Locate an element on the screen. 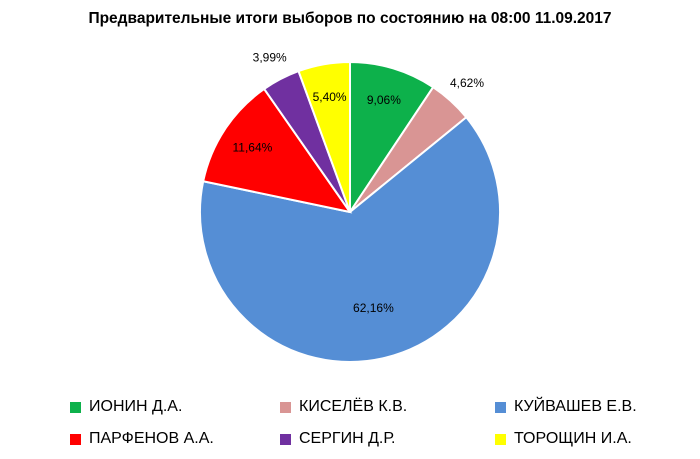 The width and height of the screenshot is (700, 459). legend-label: ИОНИН Д.А. is located at coordinates (136, 406).